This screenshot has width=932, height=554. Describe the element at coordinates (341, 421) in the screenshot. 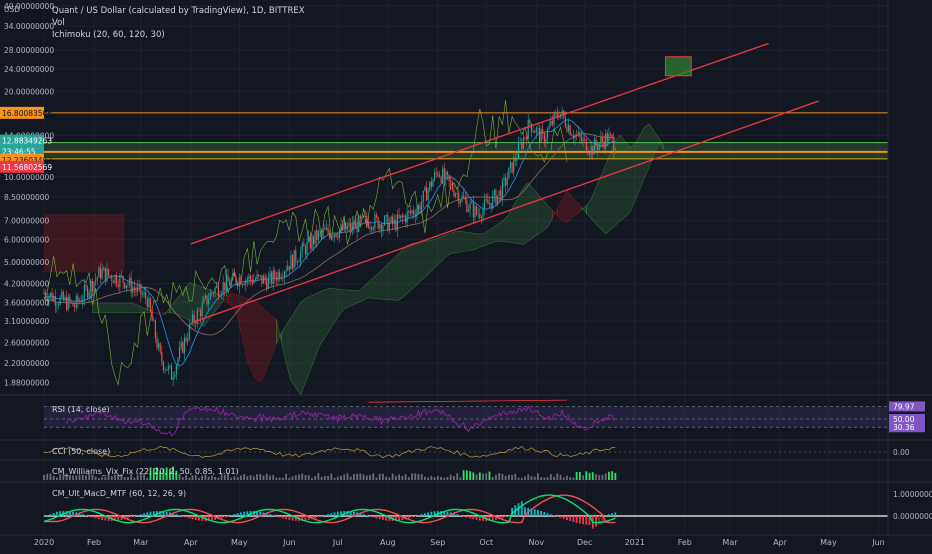

I see `rsi-line` at that location.